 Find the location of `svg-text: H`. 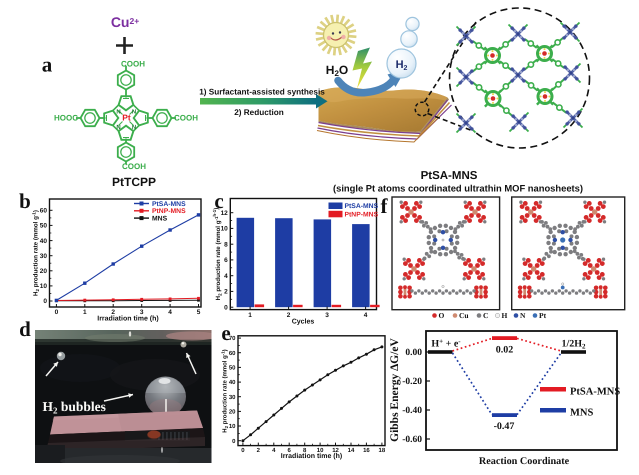

svg-text: H is located at coordinates (505, 315).